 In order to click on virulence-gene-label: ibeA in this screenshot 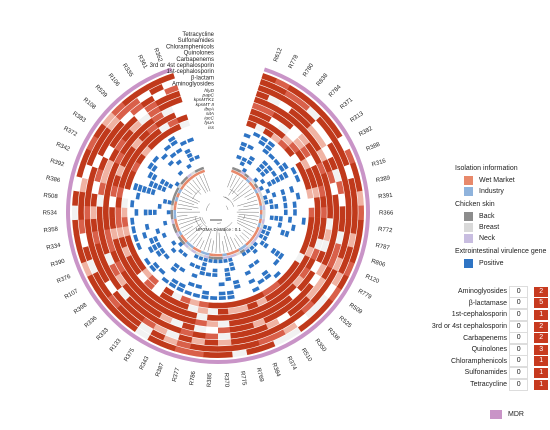, I will do `click(209, 109)`.